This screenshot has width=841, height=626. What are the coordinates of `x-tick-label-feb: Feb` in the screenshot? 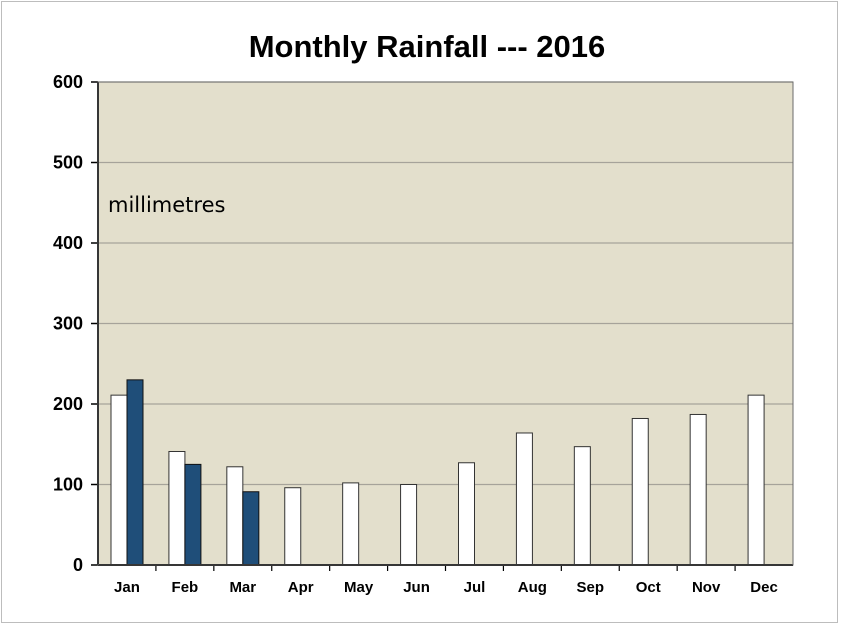 It's located at (185, 587).